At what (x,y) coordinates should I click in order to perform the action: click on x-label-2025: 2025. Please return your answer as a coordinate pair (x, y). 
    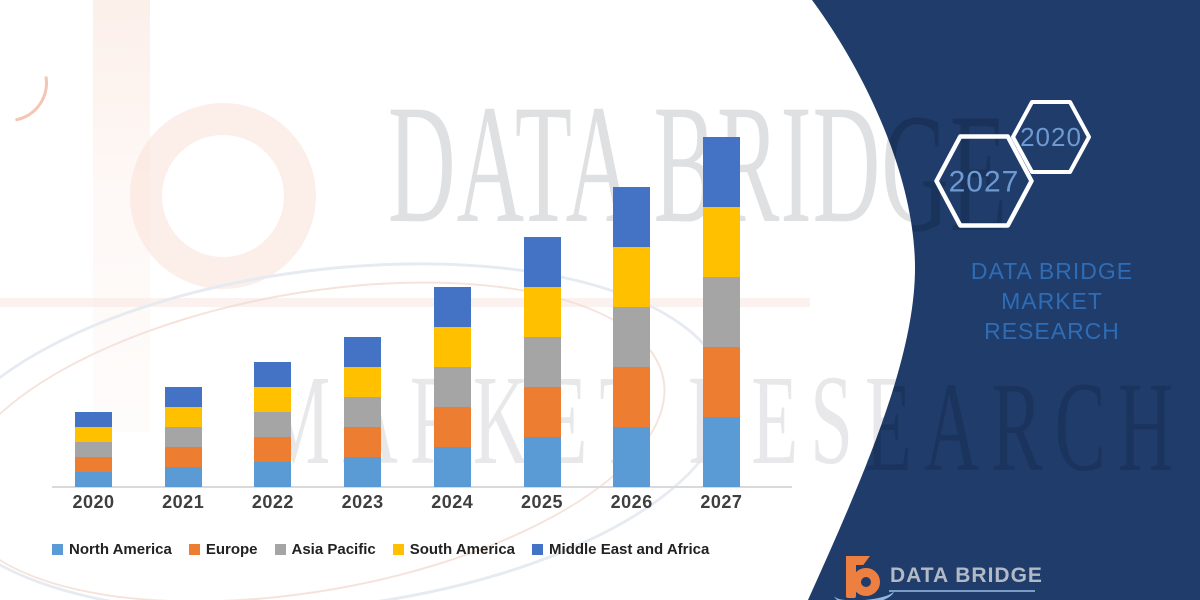
    Looking at the image, I should click on (542, 502).